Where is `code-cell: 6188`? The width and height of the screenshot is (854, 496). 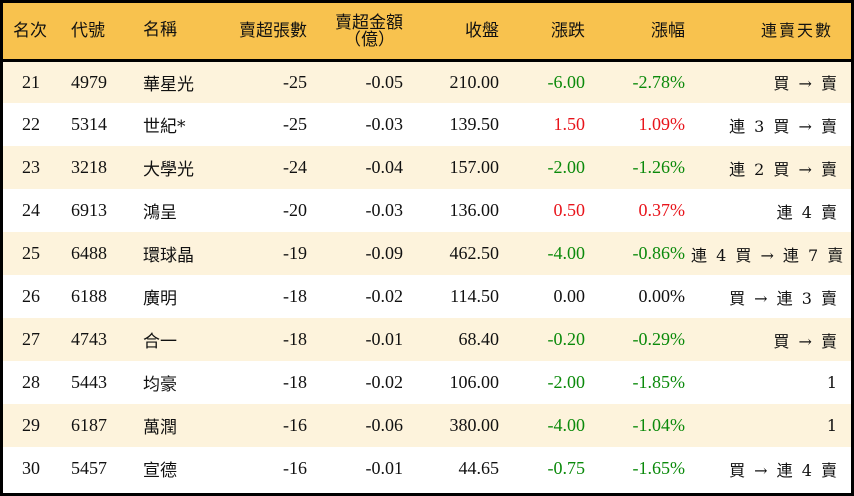 code-cell: 6188 is located at coordinates (89, 296).